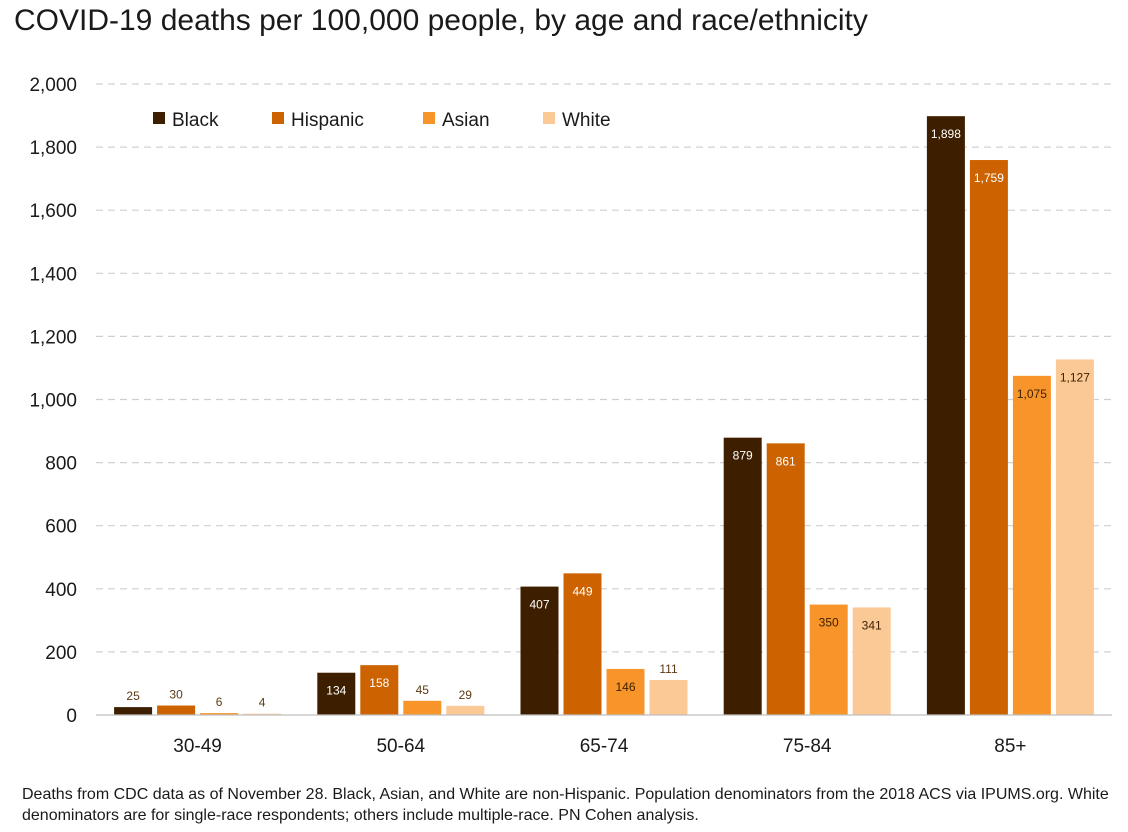 The image size is (1128, 832). What do you see at coordinates (133, 696) in the screenshot?
I see `data-label: 25` at bounding box center [133, 696].